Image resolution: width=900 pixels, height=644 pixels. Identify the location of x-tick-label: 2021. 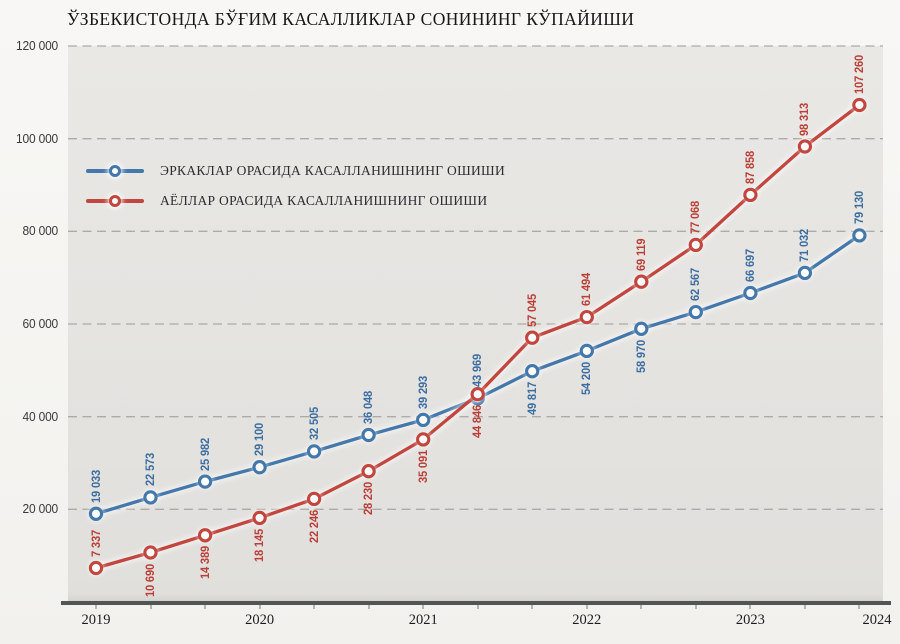
(423, 620).